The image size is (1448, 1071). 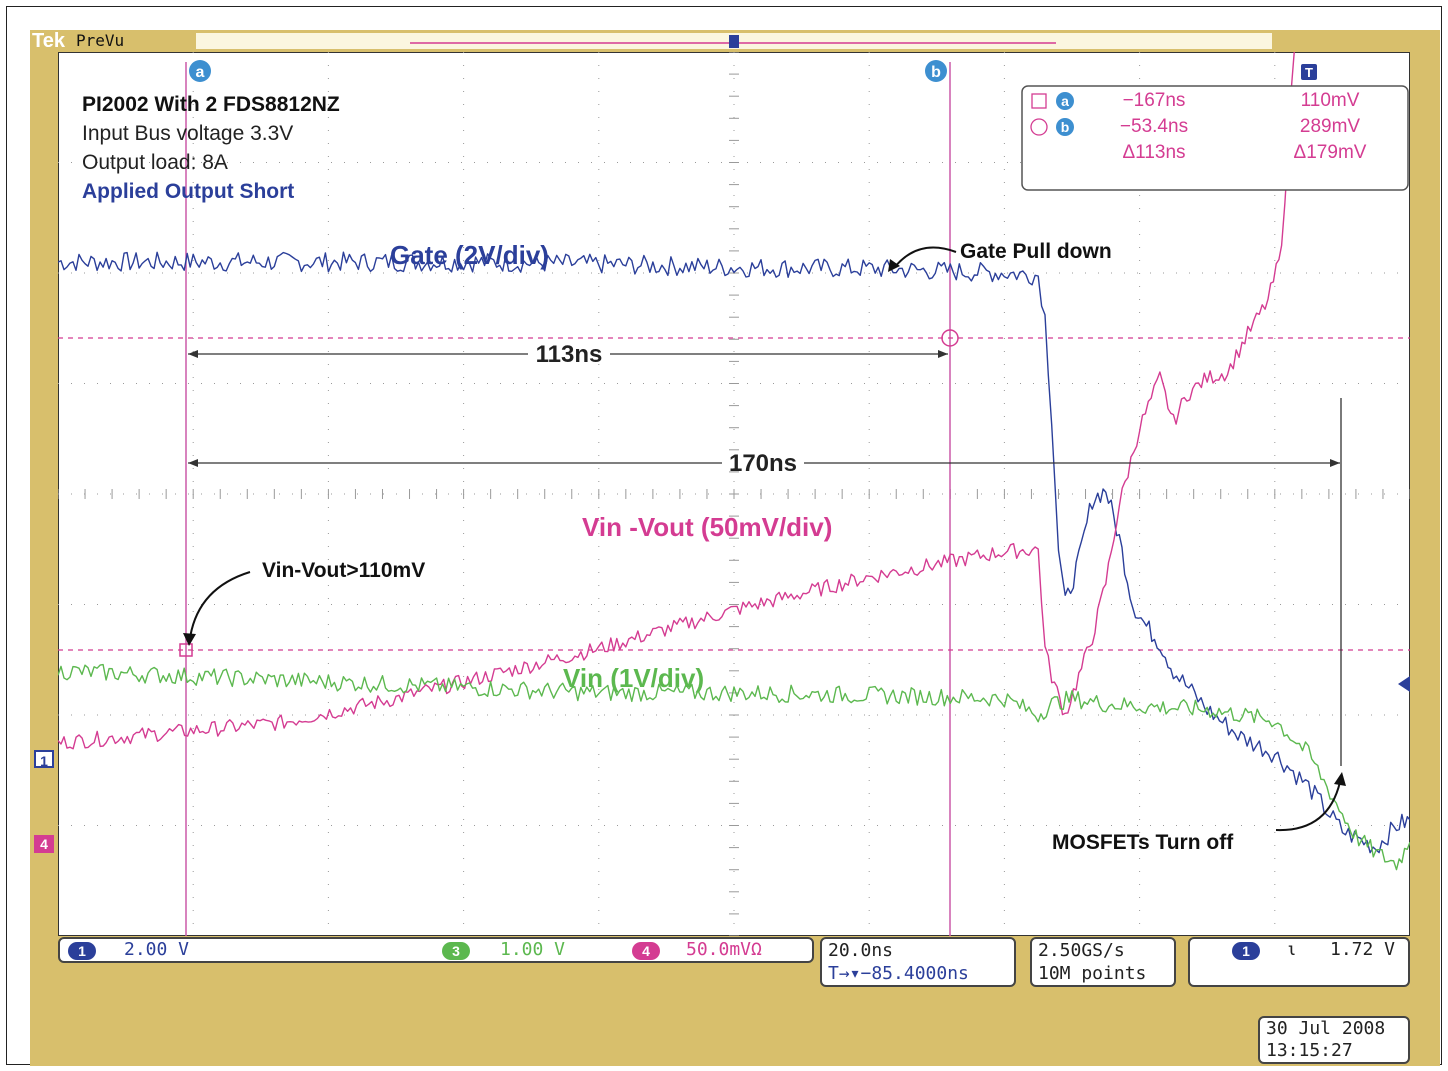 I want to click on channel-scale-panel: 1 2.00 V 3 1.00 V 4 50.0mVΩ, so click(x=436, y=950).